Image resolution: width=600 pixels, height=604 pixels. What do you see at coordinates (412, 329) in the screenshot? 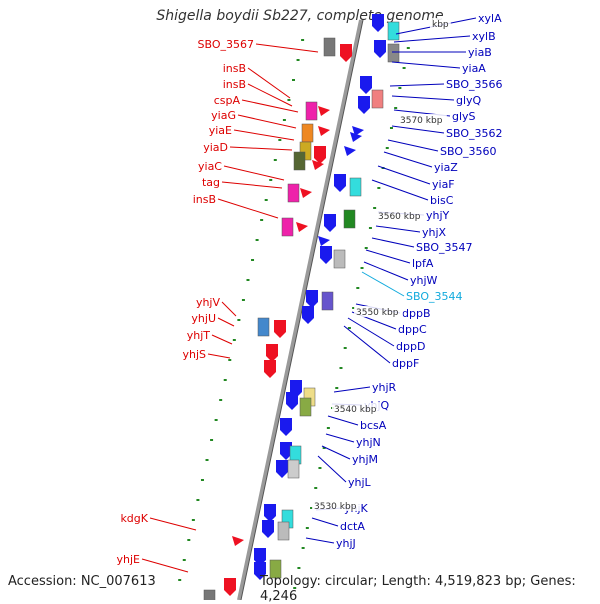
I see `gene-label-dppc: dppC` at bounding box center [412, 329].